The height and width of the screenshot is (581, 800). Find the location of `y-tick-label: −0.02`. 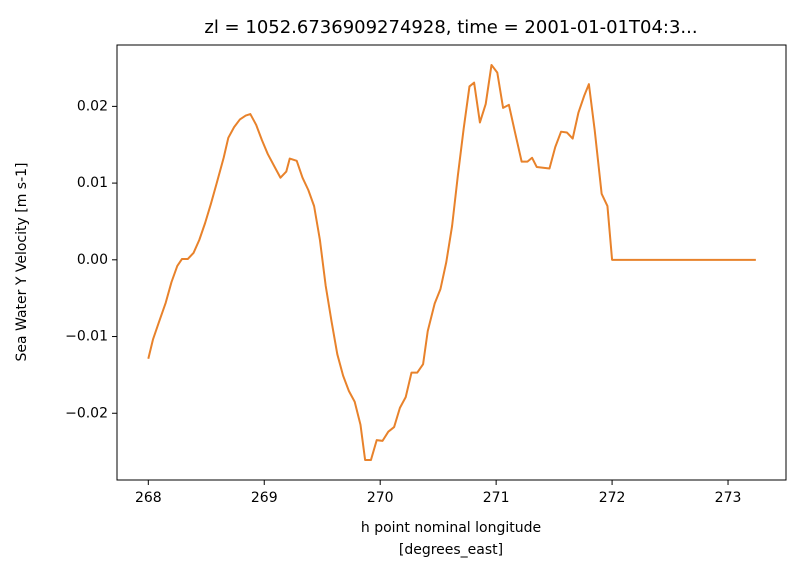

y-tick-label: −0.02 is located at coordinates (86, 413).